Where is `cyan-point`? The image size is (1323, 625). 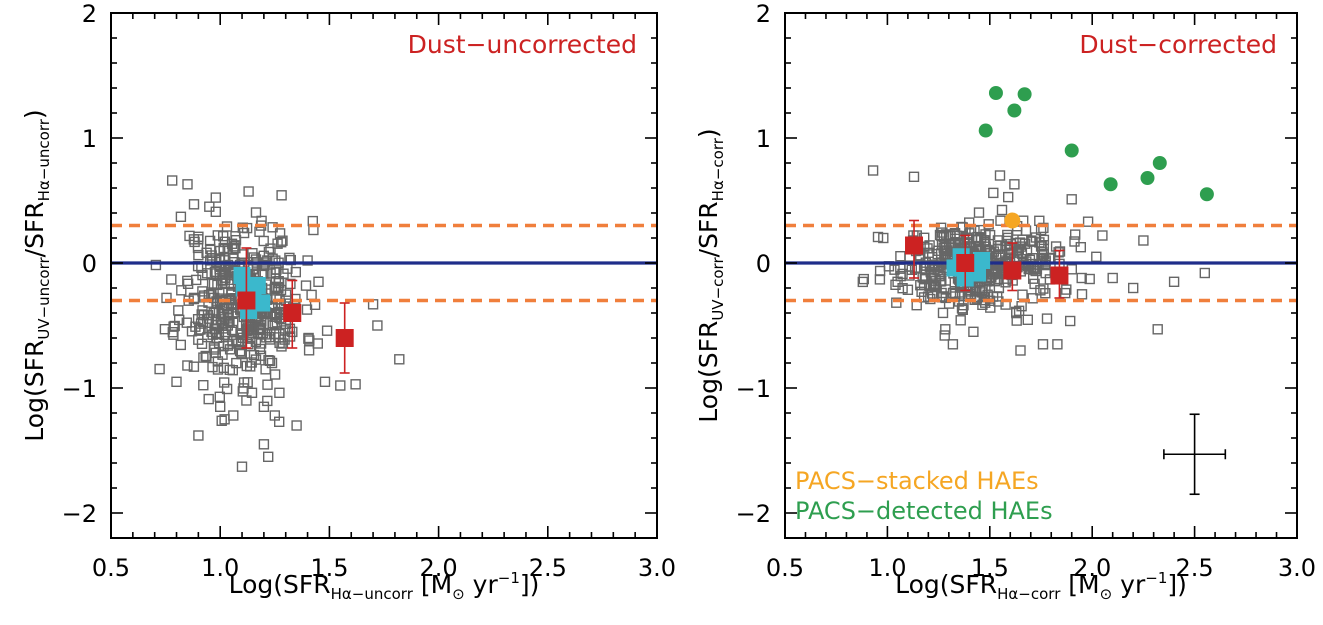
cyan-point is located at coordinates (982, 260).